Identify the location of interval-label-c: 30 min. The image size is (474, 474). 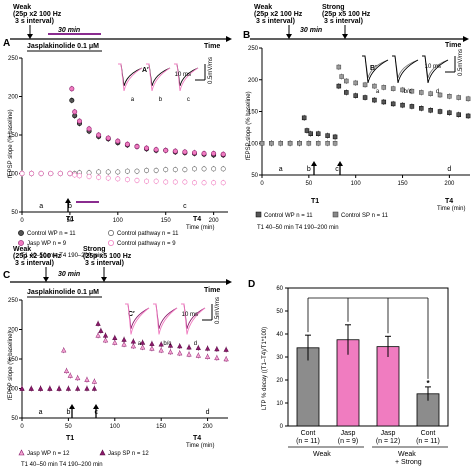
(69, 274).